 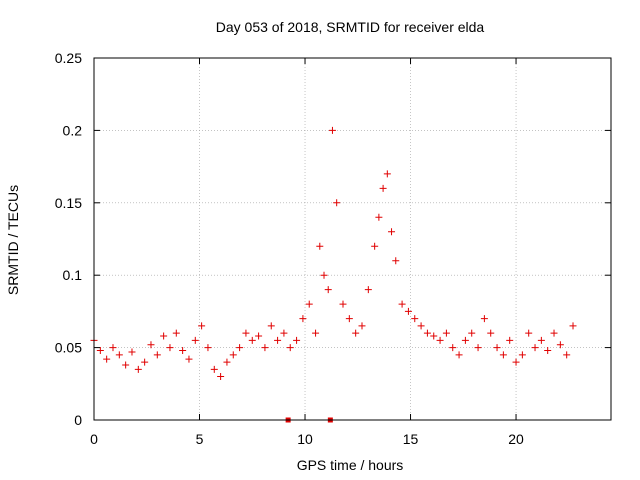 I want to click on x-tick-label: 20, so click(x=516, y=439).